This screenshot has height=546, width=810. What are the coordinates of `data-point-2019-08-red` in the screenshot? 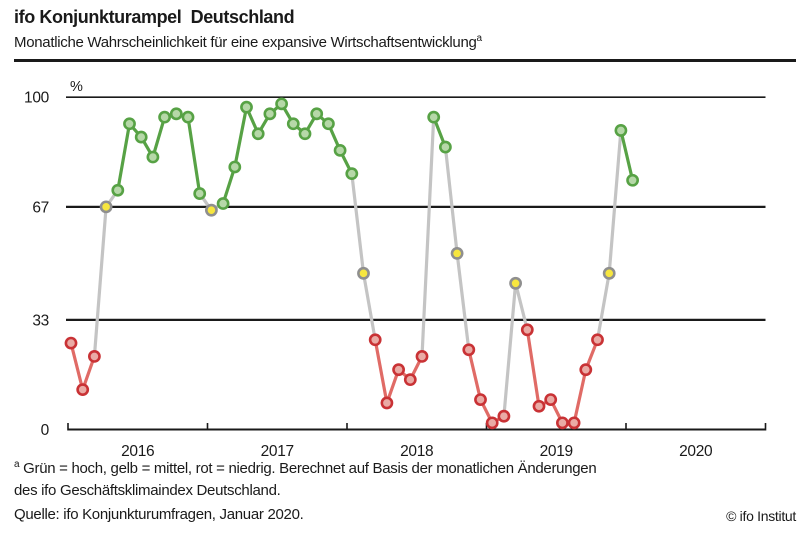 It's located at (574, 423).